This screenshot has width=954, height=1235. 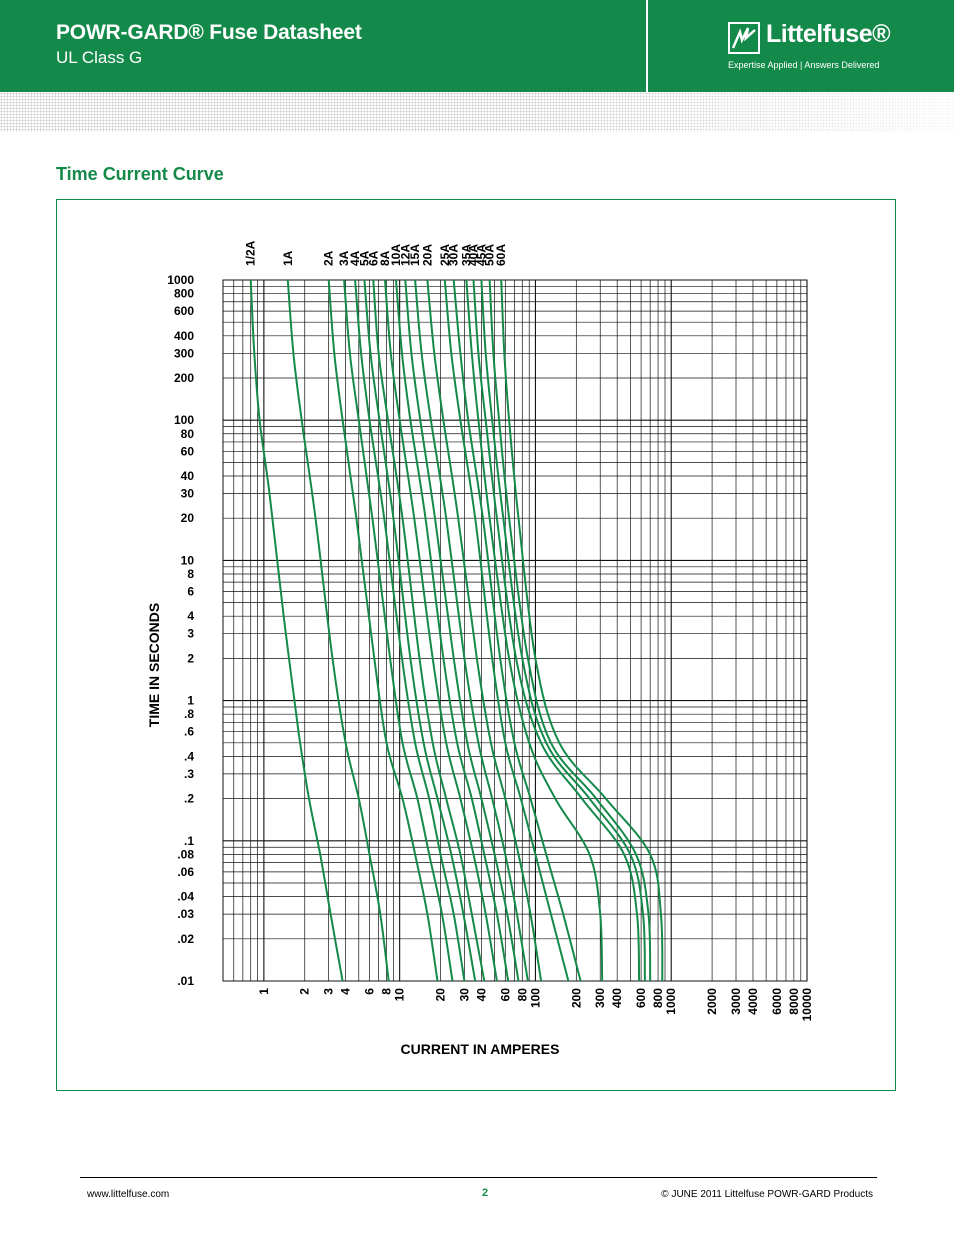 I want to click on fuse-curve-50a, so click(x=570, y=630).